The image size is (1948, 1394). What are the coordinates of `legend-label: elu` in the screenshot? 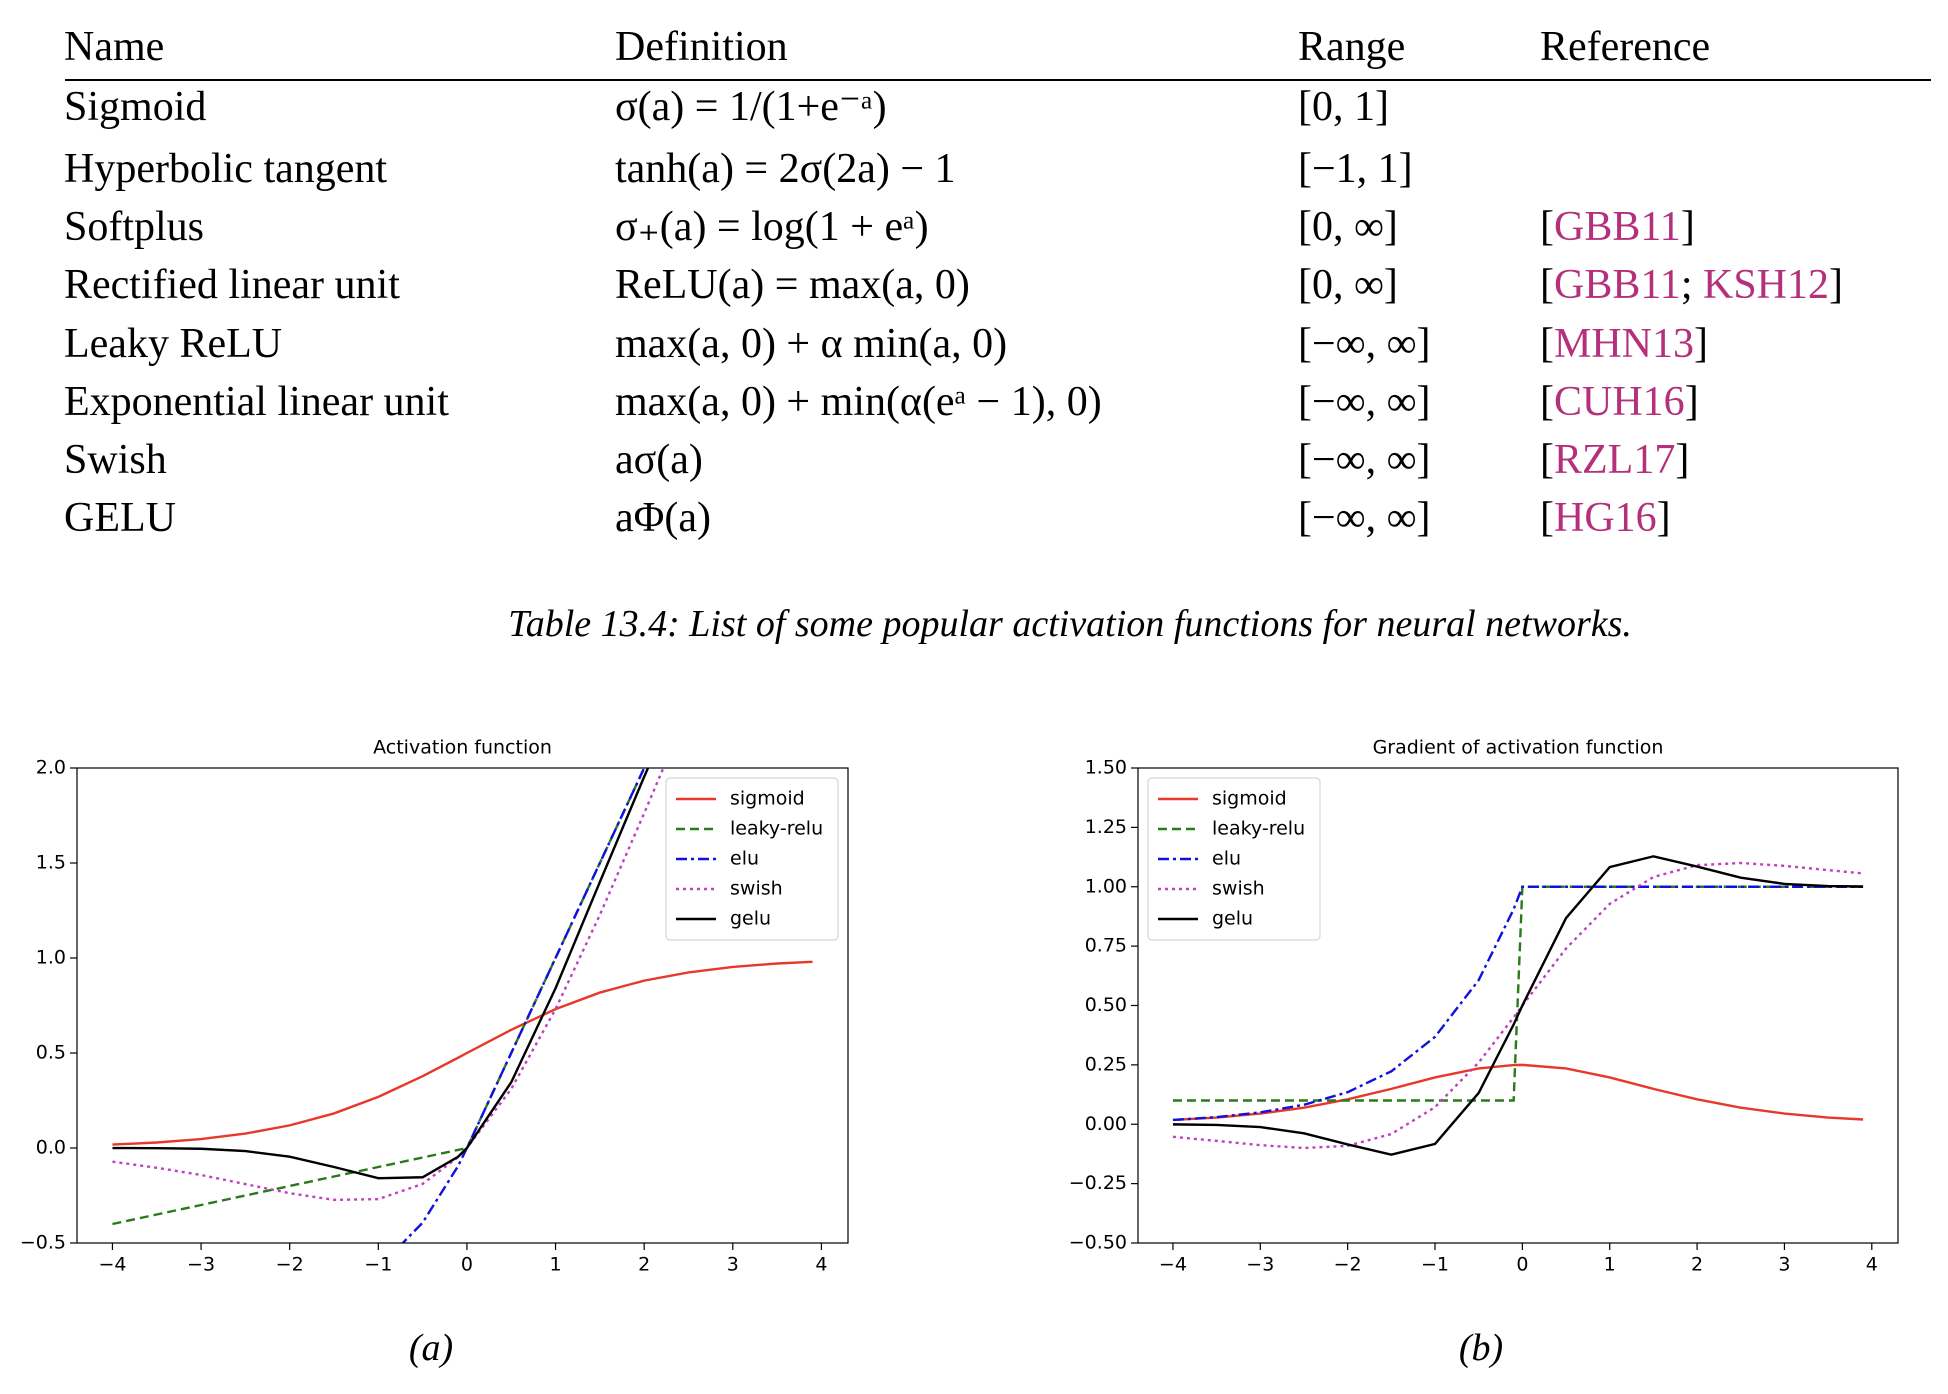 It's located at (1226, 859).